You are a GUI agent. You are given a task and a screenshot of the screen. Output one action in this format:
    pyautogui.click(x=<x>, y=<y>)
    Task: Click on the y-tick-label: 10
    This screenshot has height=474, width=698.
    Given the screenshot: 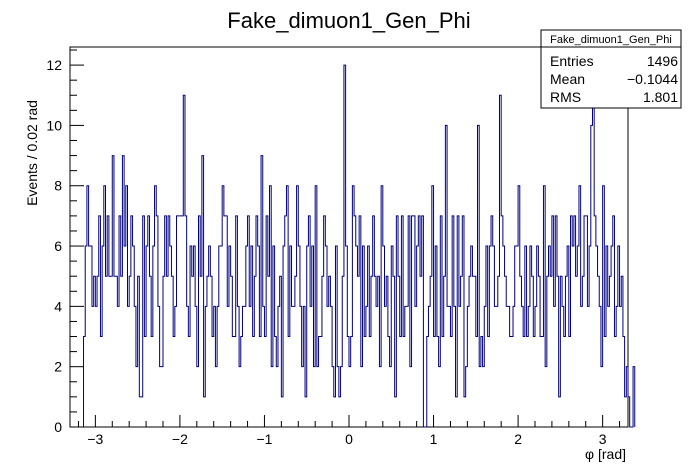 What is the action you would take?
    pyautogui.click(x=54, y=125)
    